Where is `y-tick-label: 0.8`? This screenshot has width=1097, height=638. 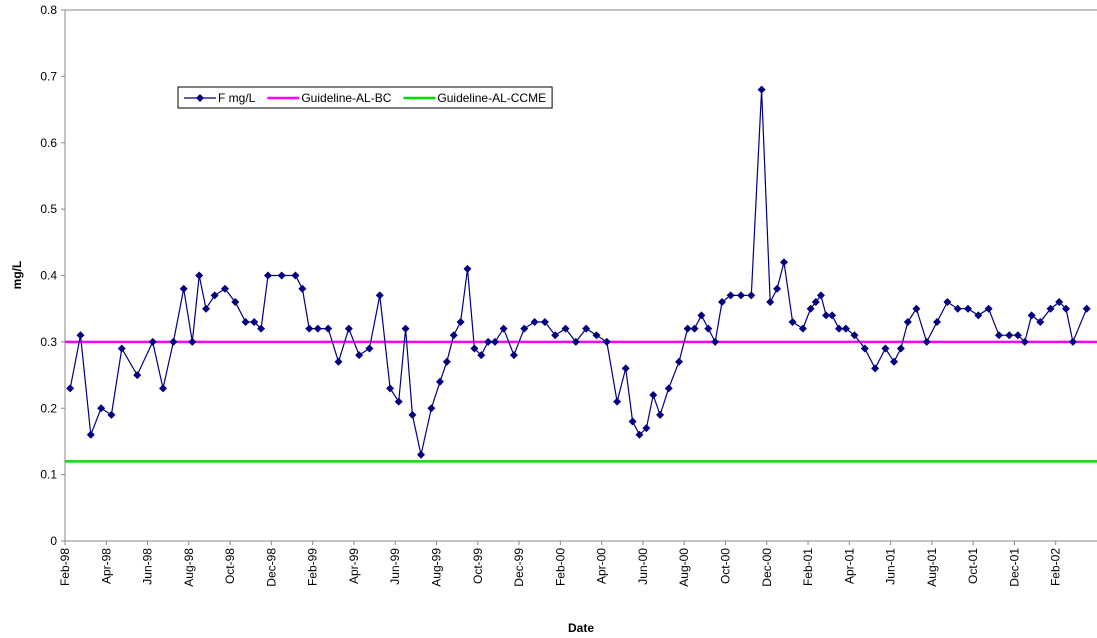 y-tick-label: 0.8 is located at coordinates (48, 10).